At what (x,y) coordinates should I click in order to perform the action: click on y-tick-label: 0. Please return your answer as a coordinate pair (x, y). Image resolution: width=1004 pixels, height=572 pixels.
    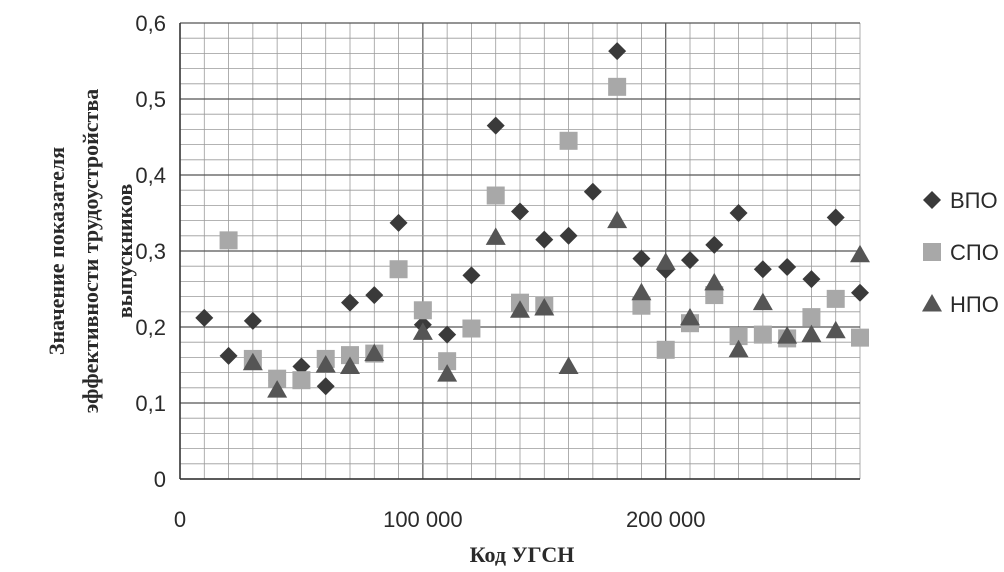
    Looking at the image, I should click on (160, 479).